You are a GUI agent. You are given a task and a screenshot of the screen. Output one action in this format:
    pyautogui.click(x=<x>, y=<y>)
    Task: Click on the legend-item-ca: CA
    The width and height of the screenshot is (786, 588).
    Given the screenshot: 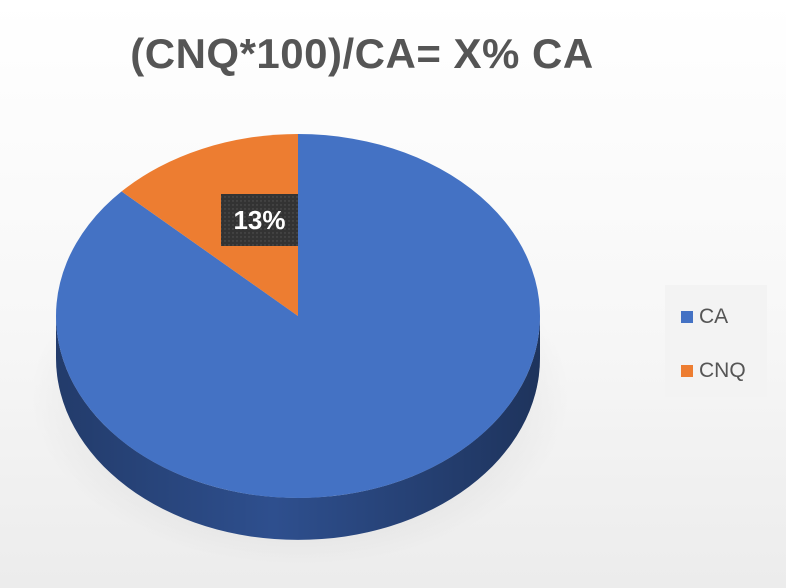 What is the action you would take?
    pyautogui.click(x=704, y=317)
    